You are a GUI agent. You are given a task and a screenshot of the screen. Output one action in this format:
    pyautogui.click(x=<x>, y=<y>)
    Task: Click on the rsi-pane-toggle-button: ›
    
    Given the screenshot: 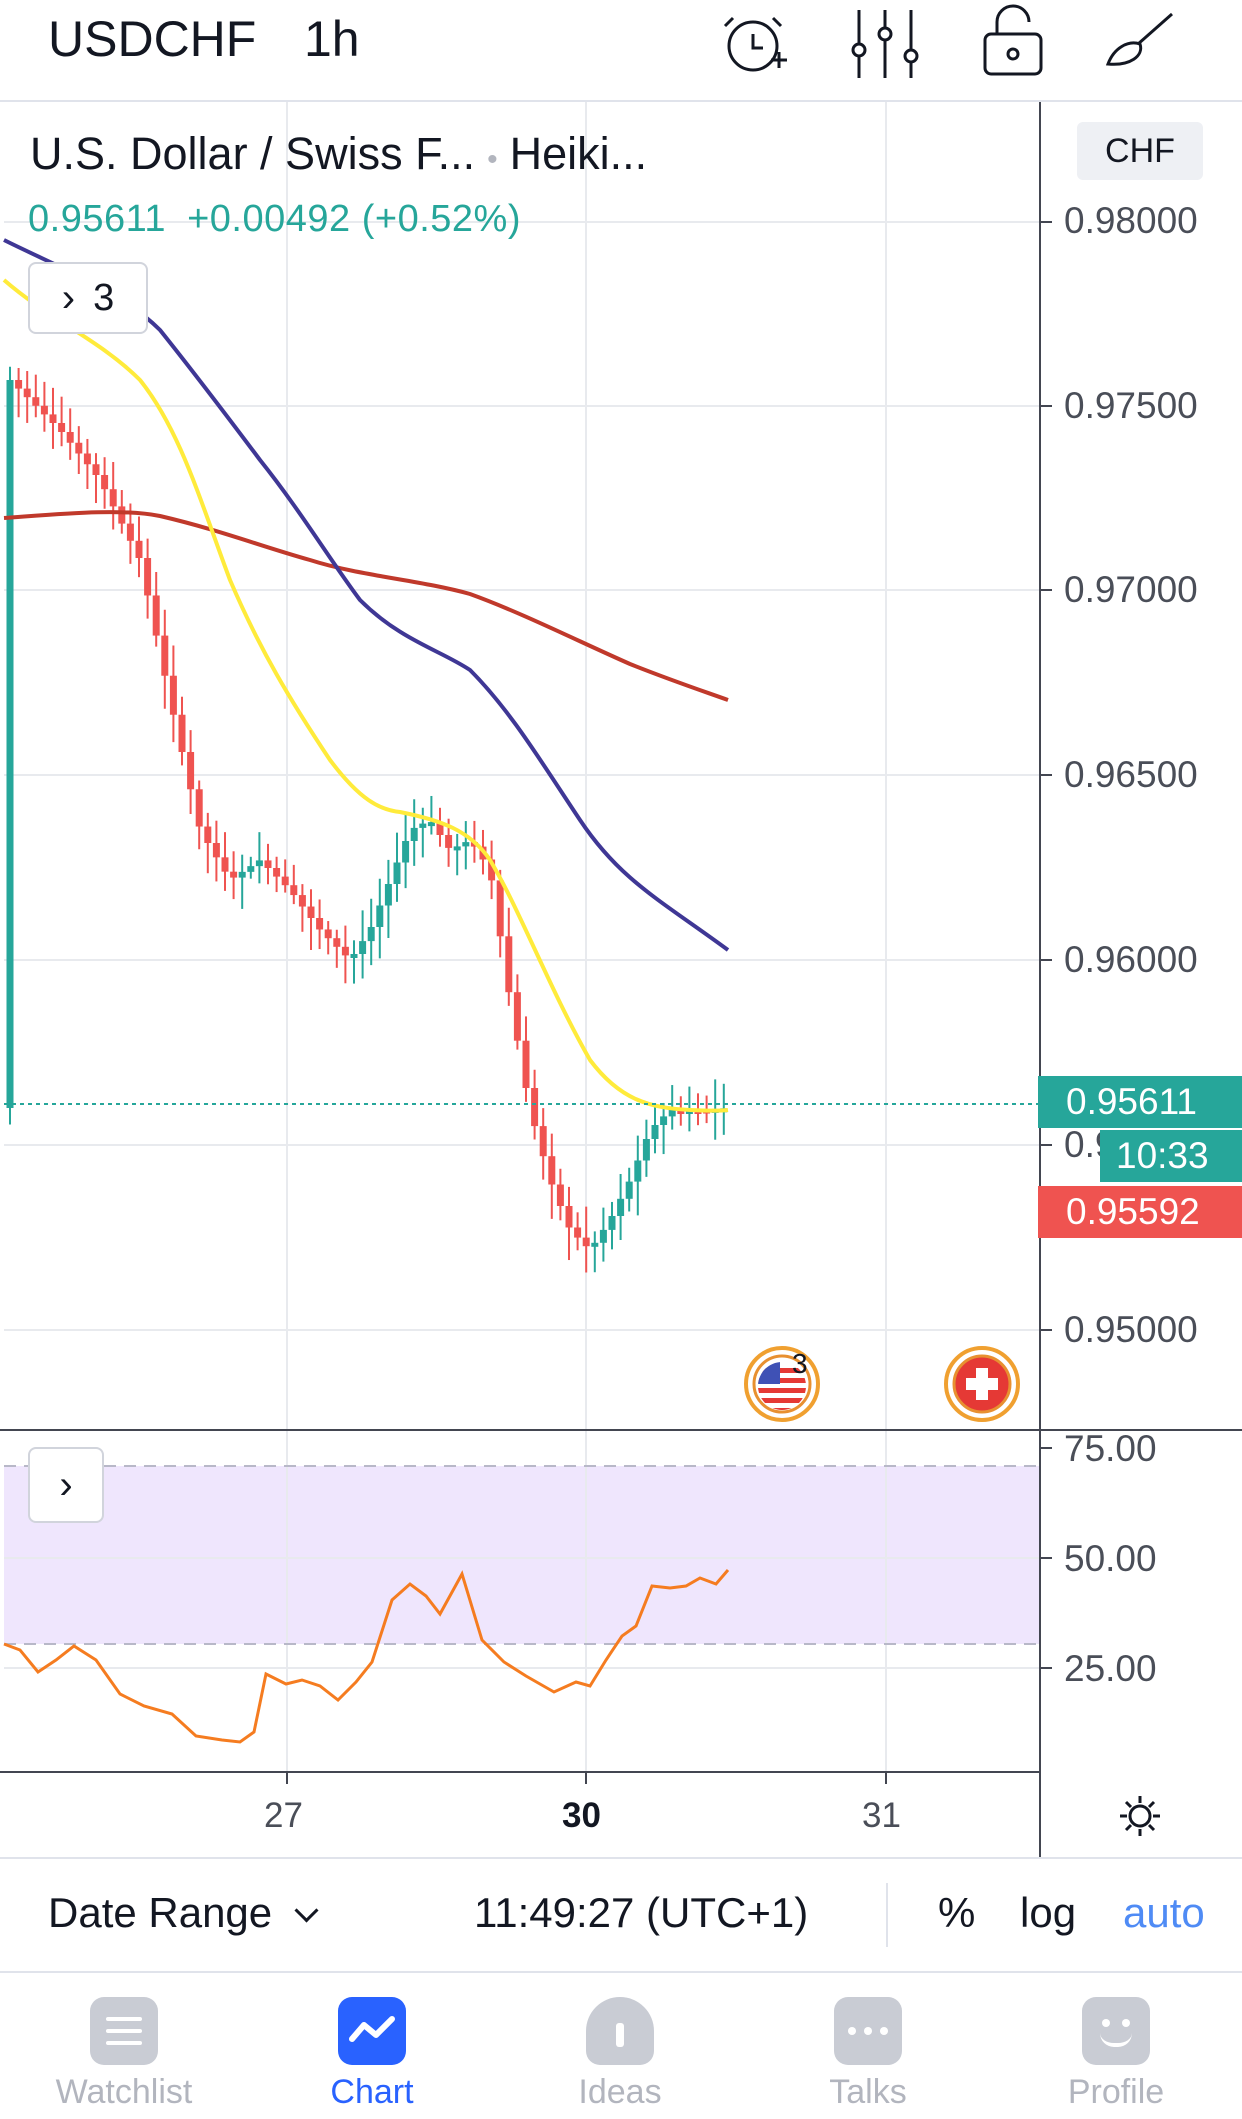 What is the action you would take?
    pyautogui.click(x=66, y=1485)
    